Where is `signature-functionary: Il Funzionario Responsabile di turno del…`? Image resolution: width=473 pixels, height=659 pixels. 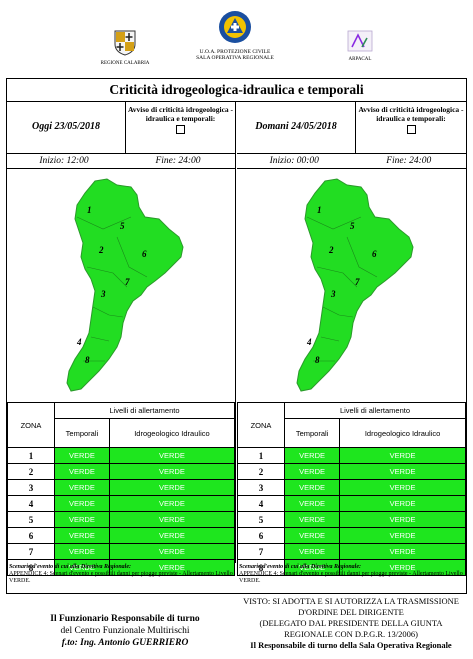 signature-functionary: Il Funzionario Responsabile di turno del… is located at coordinates (125, 631).